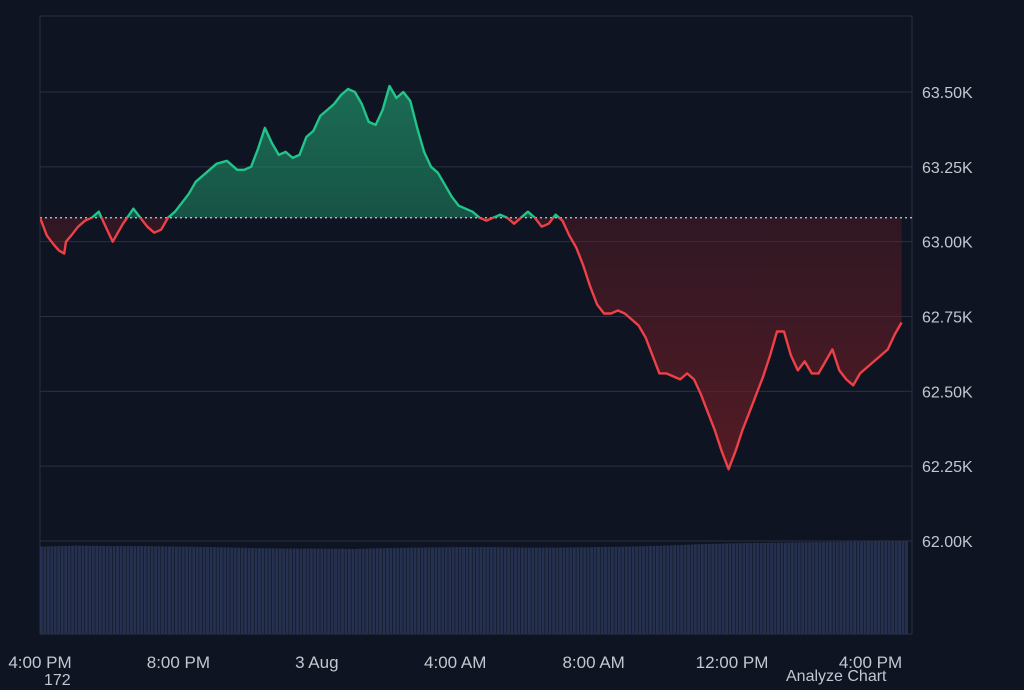  Describe the element at coordinates (870, 662) in the screenshot. I see `x-tick-label: 4:00 PM` at that location.